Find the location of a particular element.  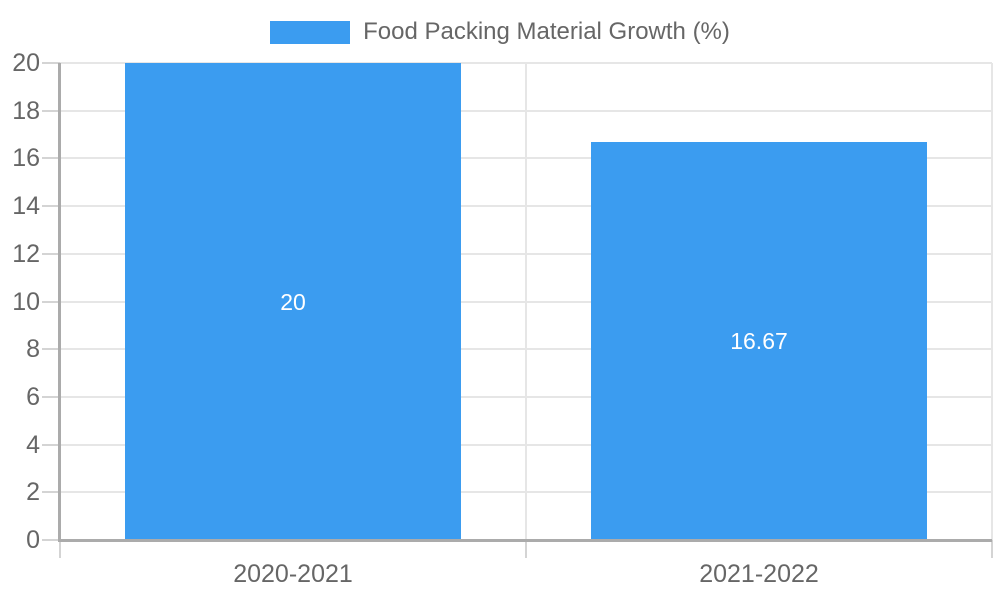

bar-value-label: 20 is located at coordinates (293, 301).